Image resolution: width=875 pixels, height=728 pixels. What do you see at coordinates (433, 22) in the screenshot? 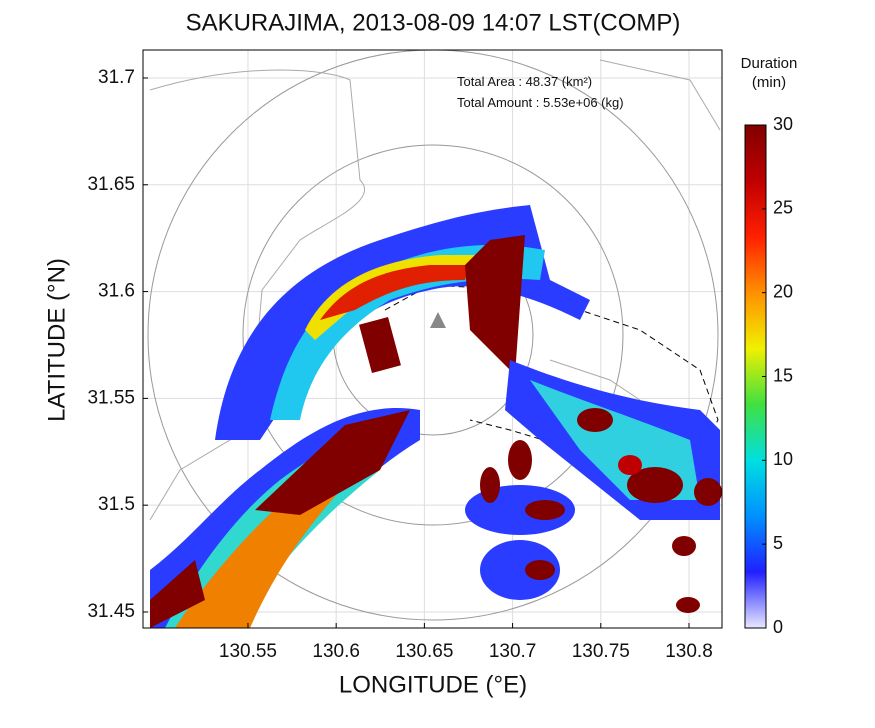
I see `chart-title: SAKURAJIMA, 2013-08-09 14:07 LST(COMP)` at bounding box center [433, 22].